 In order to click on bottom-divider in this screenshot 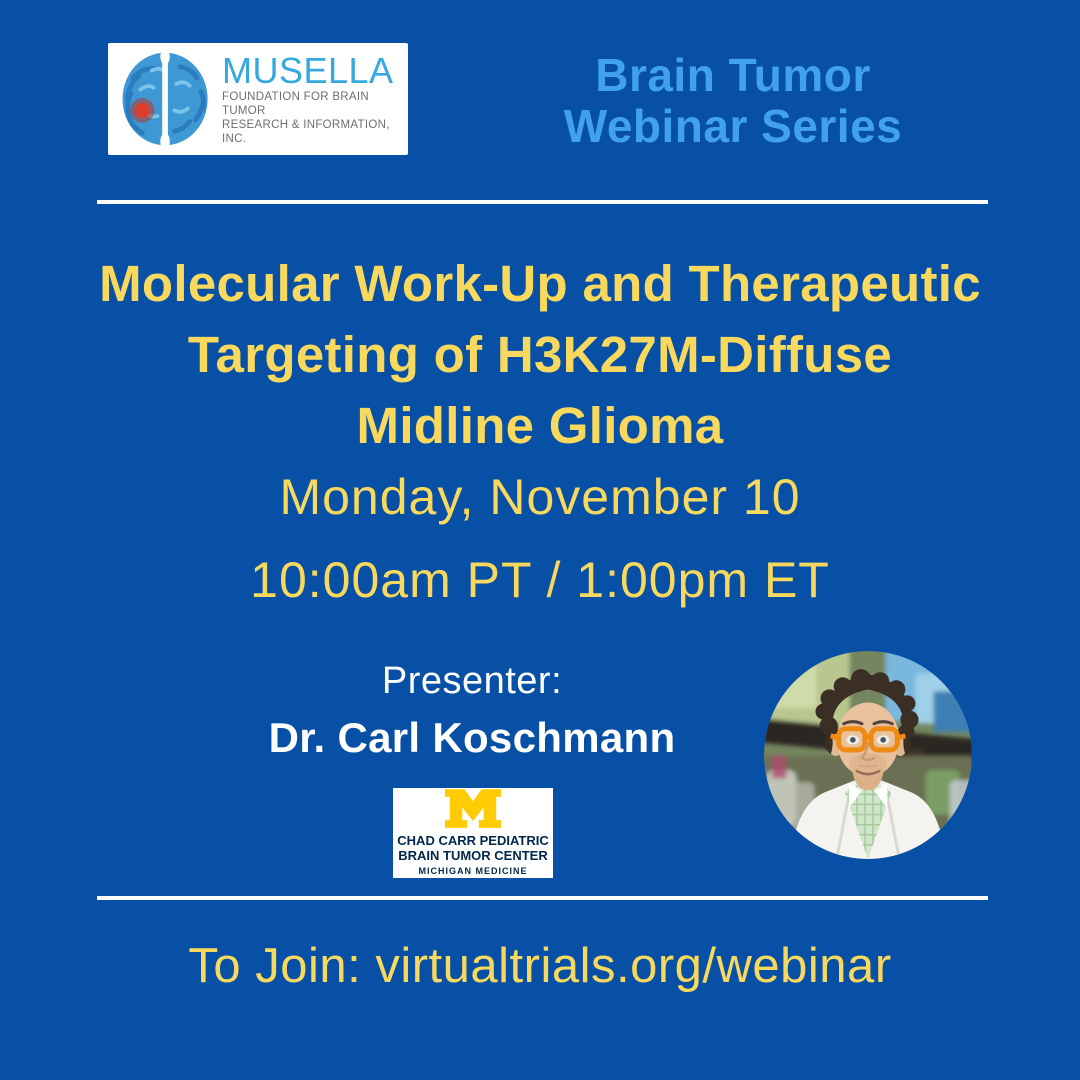, I will do `click(542, 898)`.